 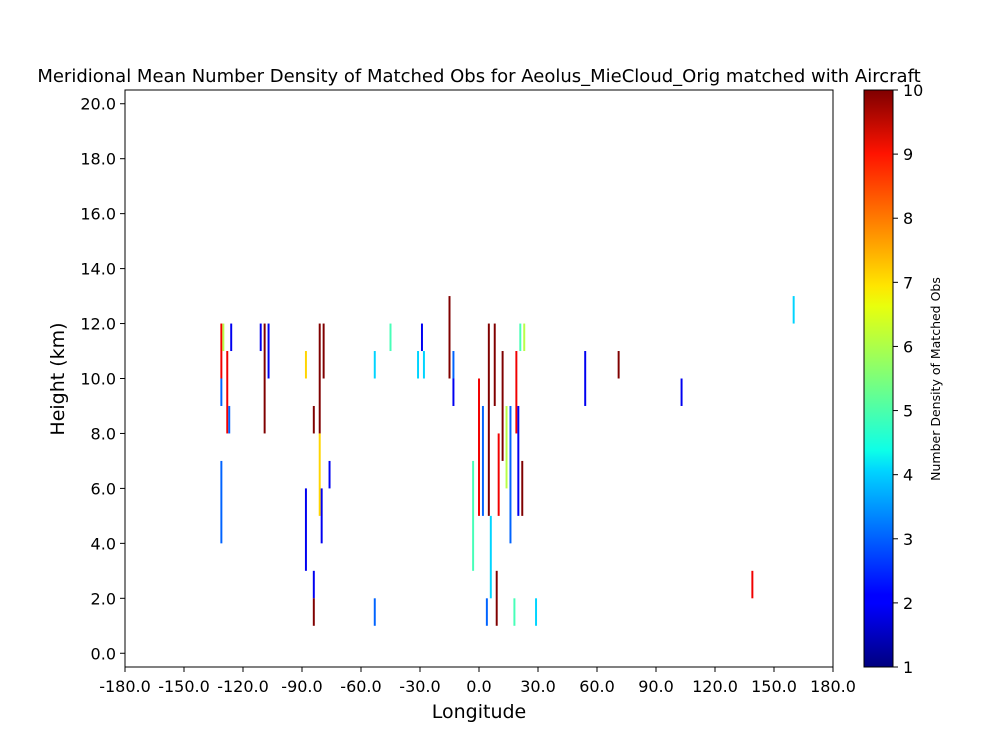 What do you see at coordinates (184, 686) in the screenshot?
I see `x-tick-label: -150.0` at bounding box center [184, 686].